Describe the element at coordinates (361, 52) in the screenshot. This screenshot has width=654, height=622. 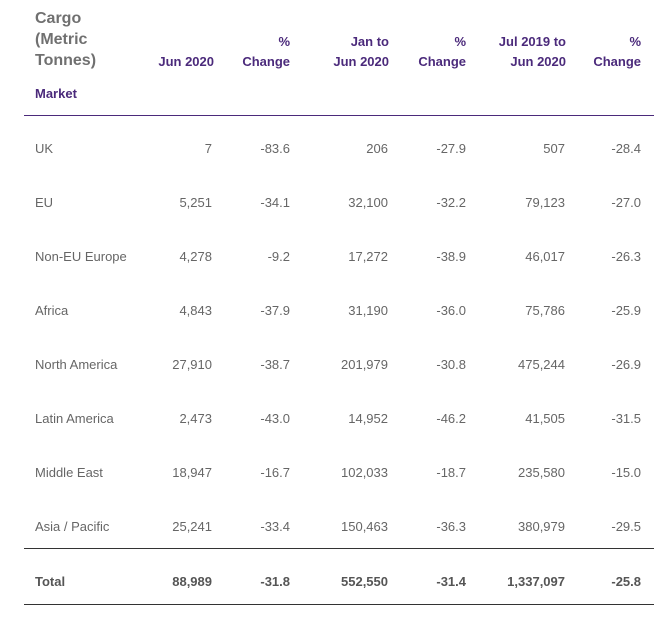
I see `col-header-ytd: Jan to Jun 2020` at that location.